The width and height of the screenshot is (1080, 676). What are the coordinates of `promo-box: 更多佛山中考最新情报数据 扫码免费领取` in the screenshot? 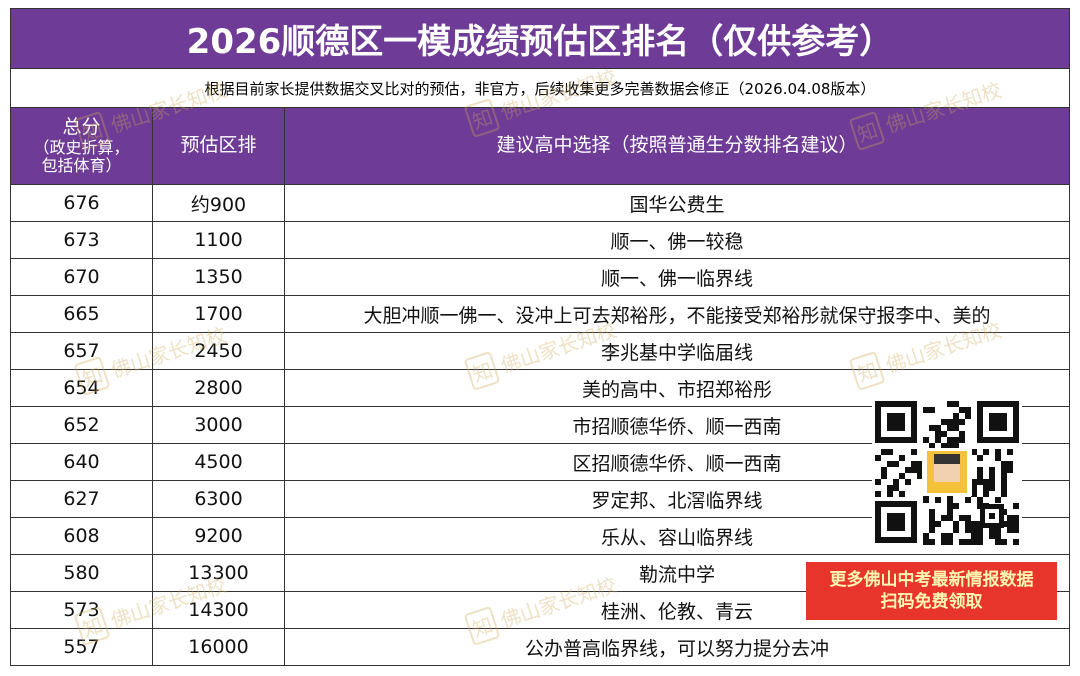 It's located at (931, 591).